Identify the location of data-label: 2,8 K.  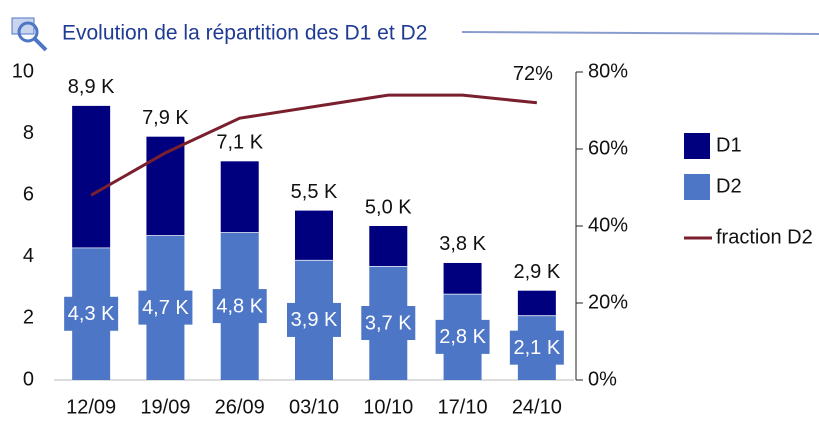
(462, 337).